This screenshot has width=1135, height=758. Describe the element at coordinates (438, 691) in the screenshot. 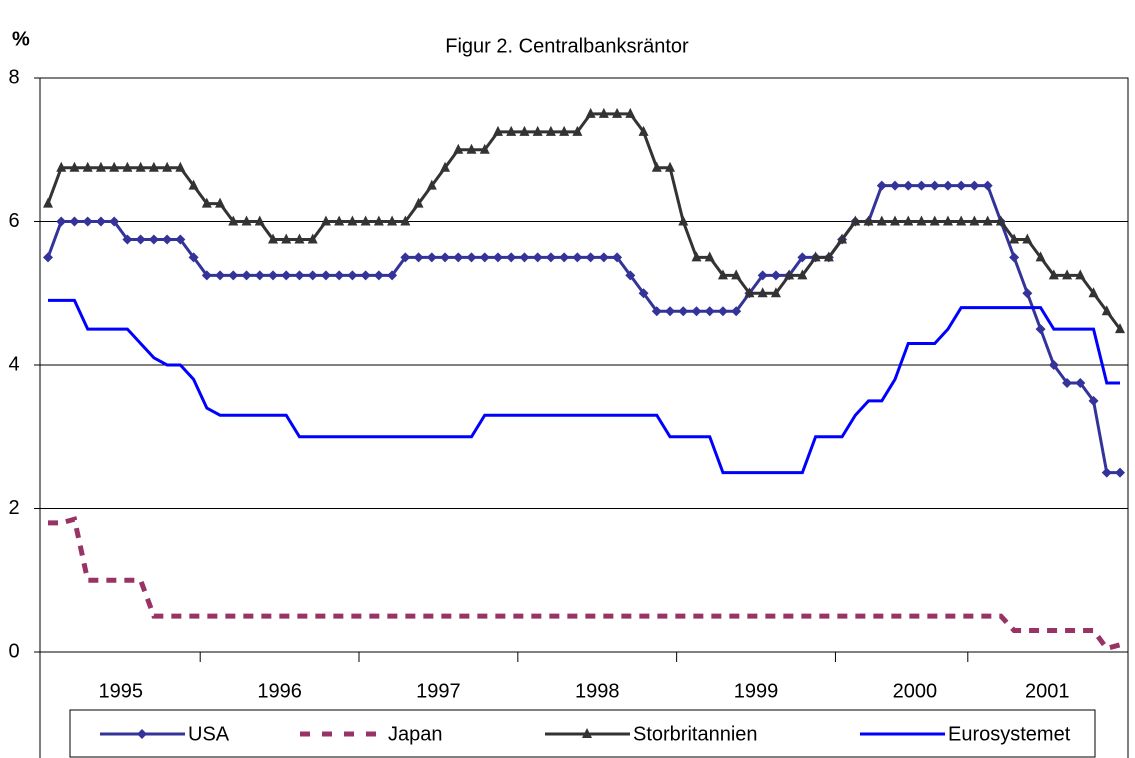

I see `x-tick-label: 1997` at that location.